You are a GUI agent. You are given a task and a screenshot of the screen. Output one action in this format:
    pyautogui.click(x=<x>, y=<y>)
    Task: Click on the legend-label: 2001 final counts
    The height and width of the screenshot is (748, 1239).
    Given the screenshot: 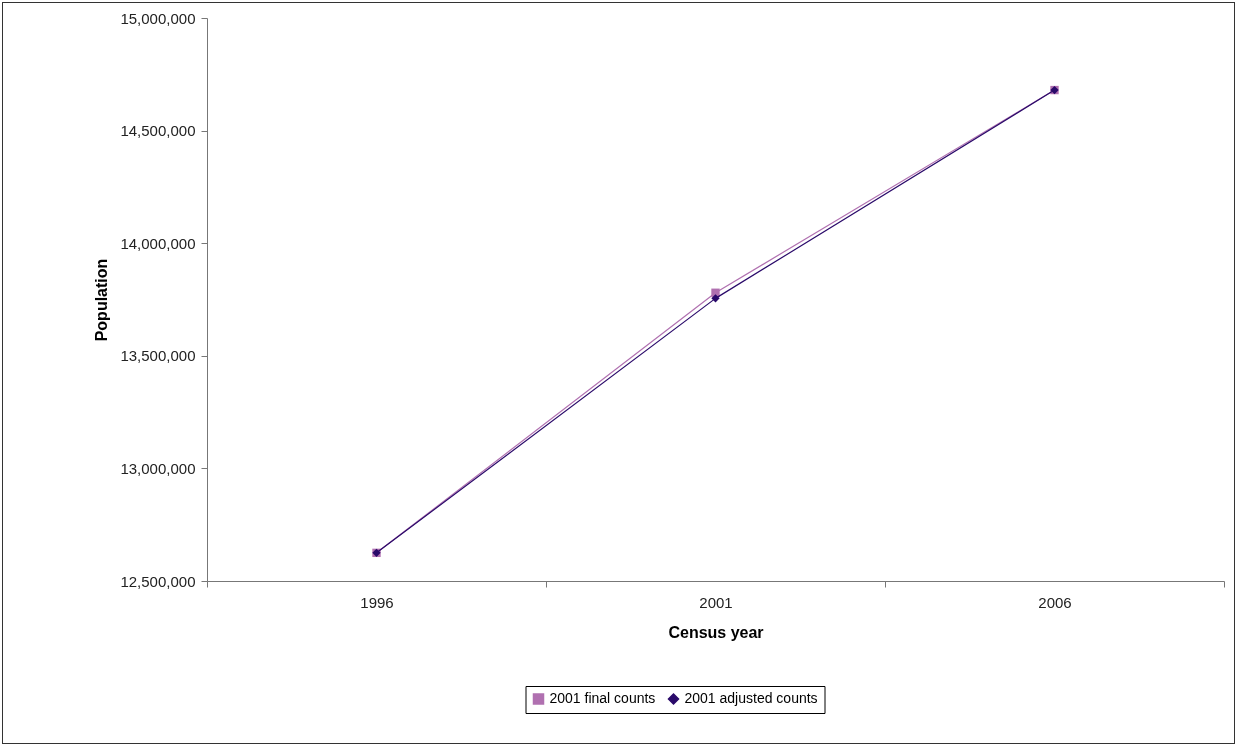 What is the action you would take?
    pyautogui.click(x=602, y=698)
    